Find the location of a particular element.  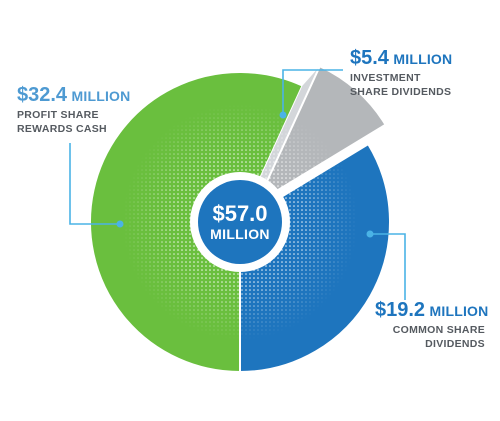

common-share-label-line-2: DIVIDENDS is located at coordinates (455, 344).